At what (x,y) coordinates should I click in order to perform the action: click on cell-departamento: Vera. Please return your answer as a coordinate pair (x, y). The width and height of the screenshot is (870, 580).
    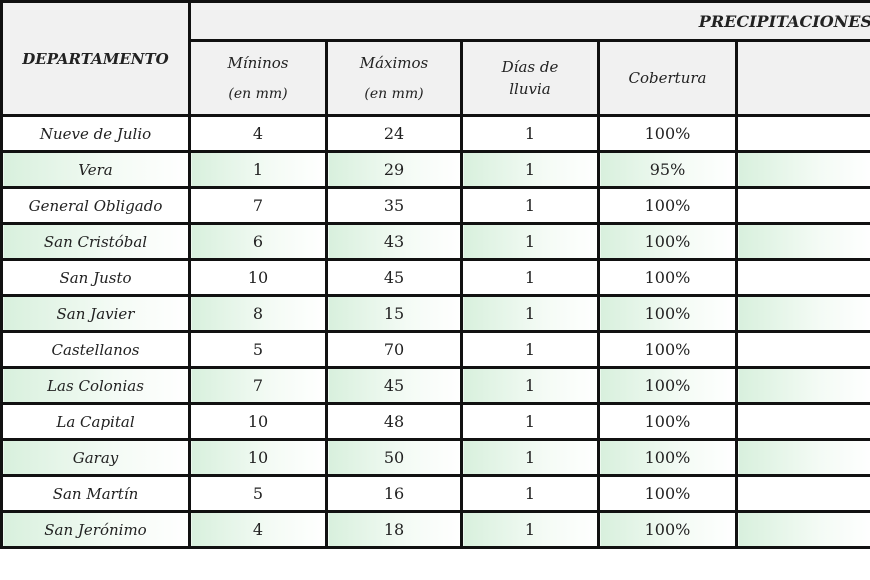
    Looking at the image, I should click on (95, 169).